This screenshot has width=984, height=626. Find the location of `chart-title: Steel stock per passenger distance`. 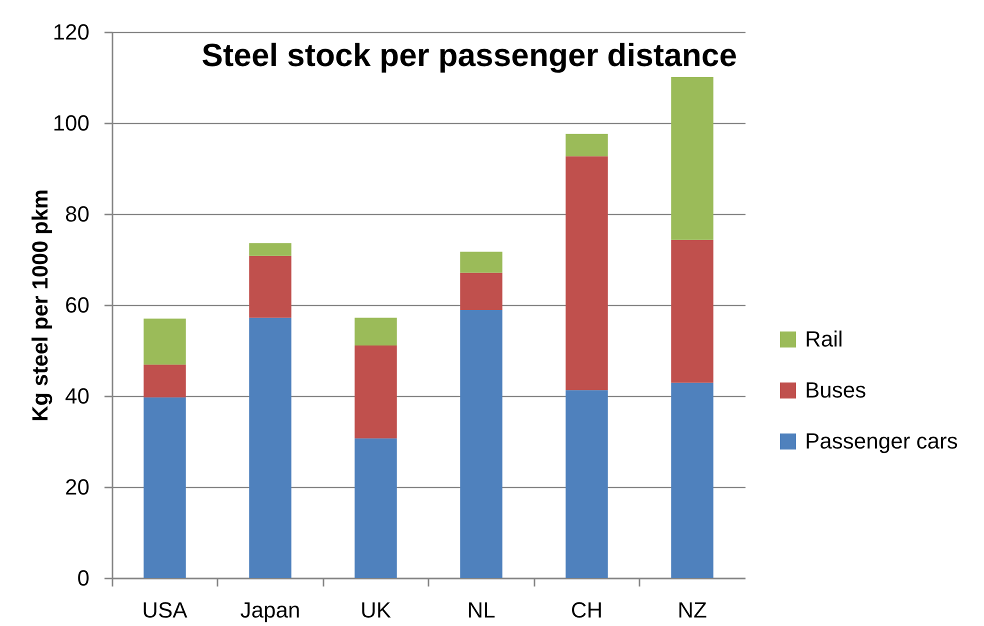

chart-title: Steel stock per passenger distance is located at coordinates (469, 55).